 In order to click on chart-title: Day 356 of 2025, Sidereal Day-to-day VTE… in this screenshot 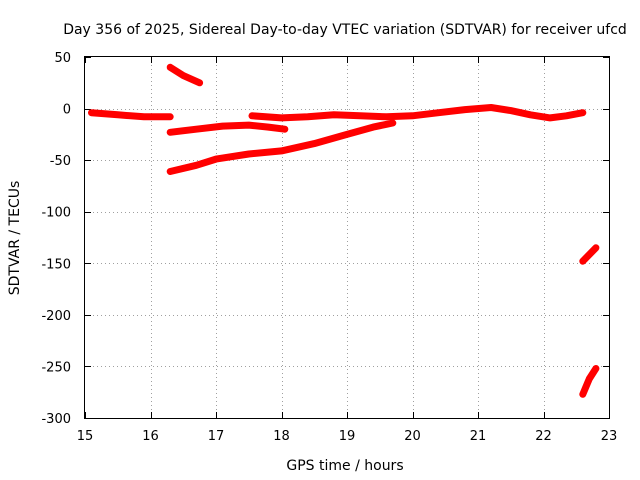, I will do `click(345, 30)`.